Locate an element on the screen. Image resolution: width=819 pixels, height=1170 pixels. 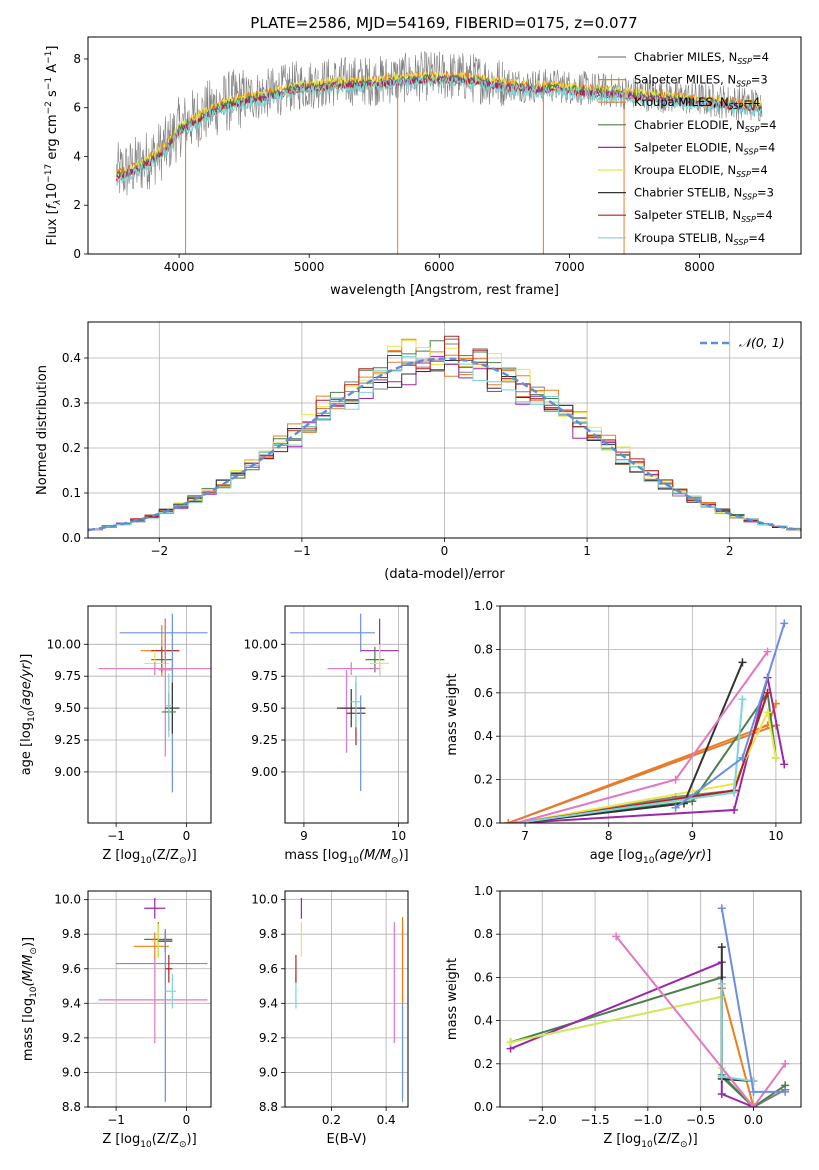
x-tick-label: 7000 is located at coordinates (569, 267).